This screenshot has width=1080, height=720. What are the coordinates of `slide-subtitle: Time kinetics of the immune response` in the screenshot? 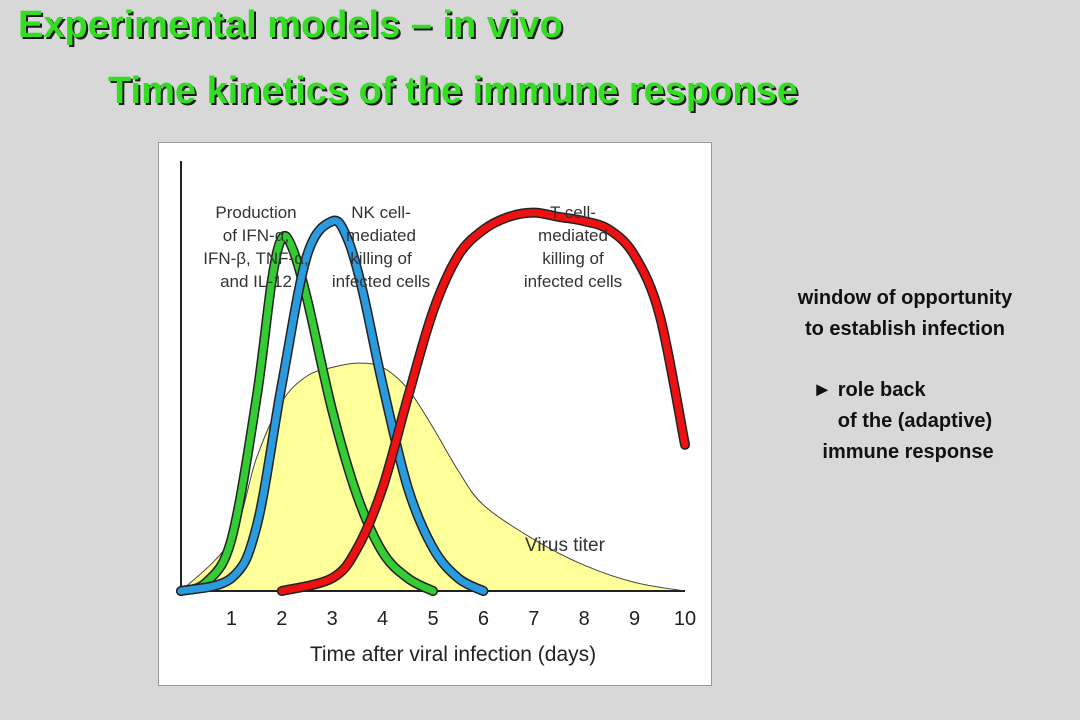 It's located at (453, 91).